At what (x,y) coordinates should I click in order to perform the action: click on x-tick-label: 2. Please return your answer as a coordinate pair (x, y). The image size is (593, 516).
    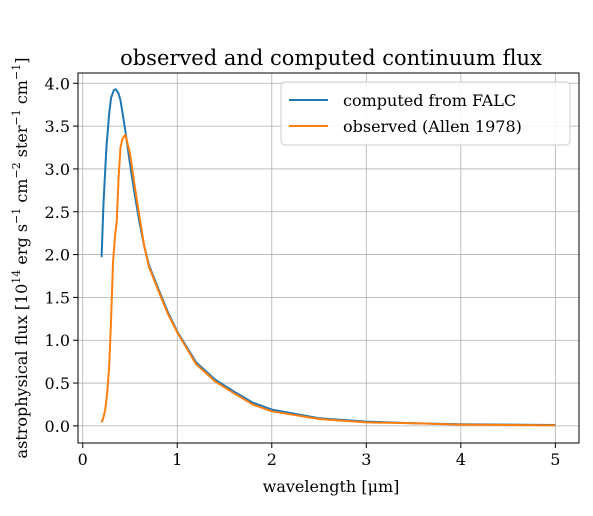
    Looking at the image, I should click on (272, 459).